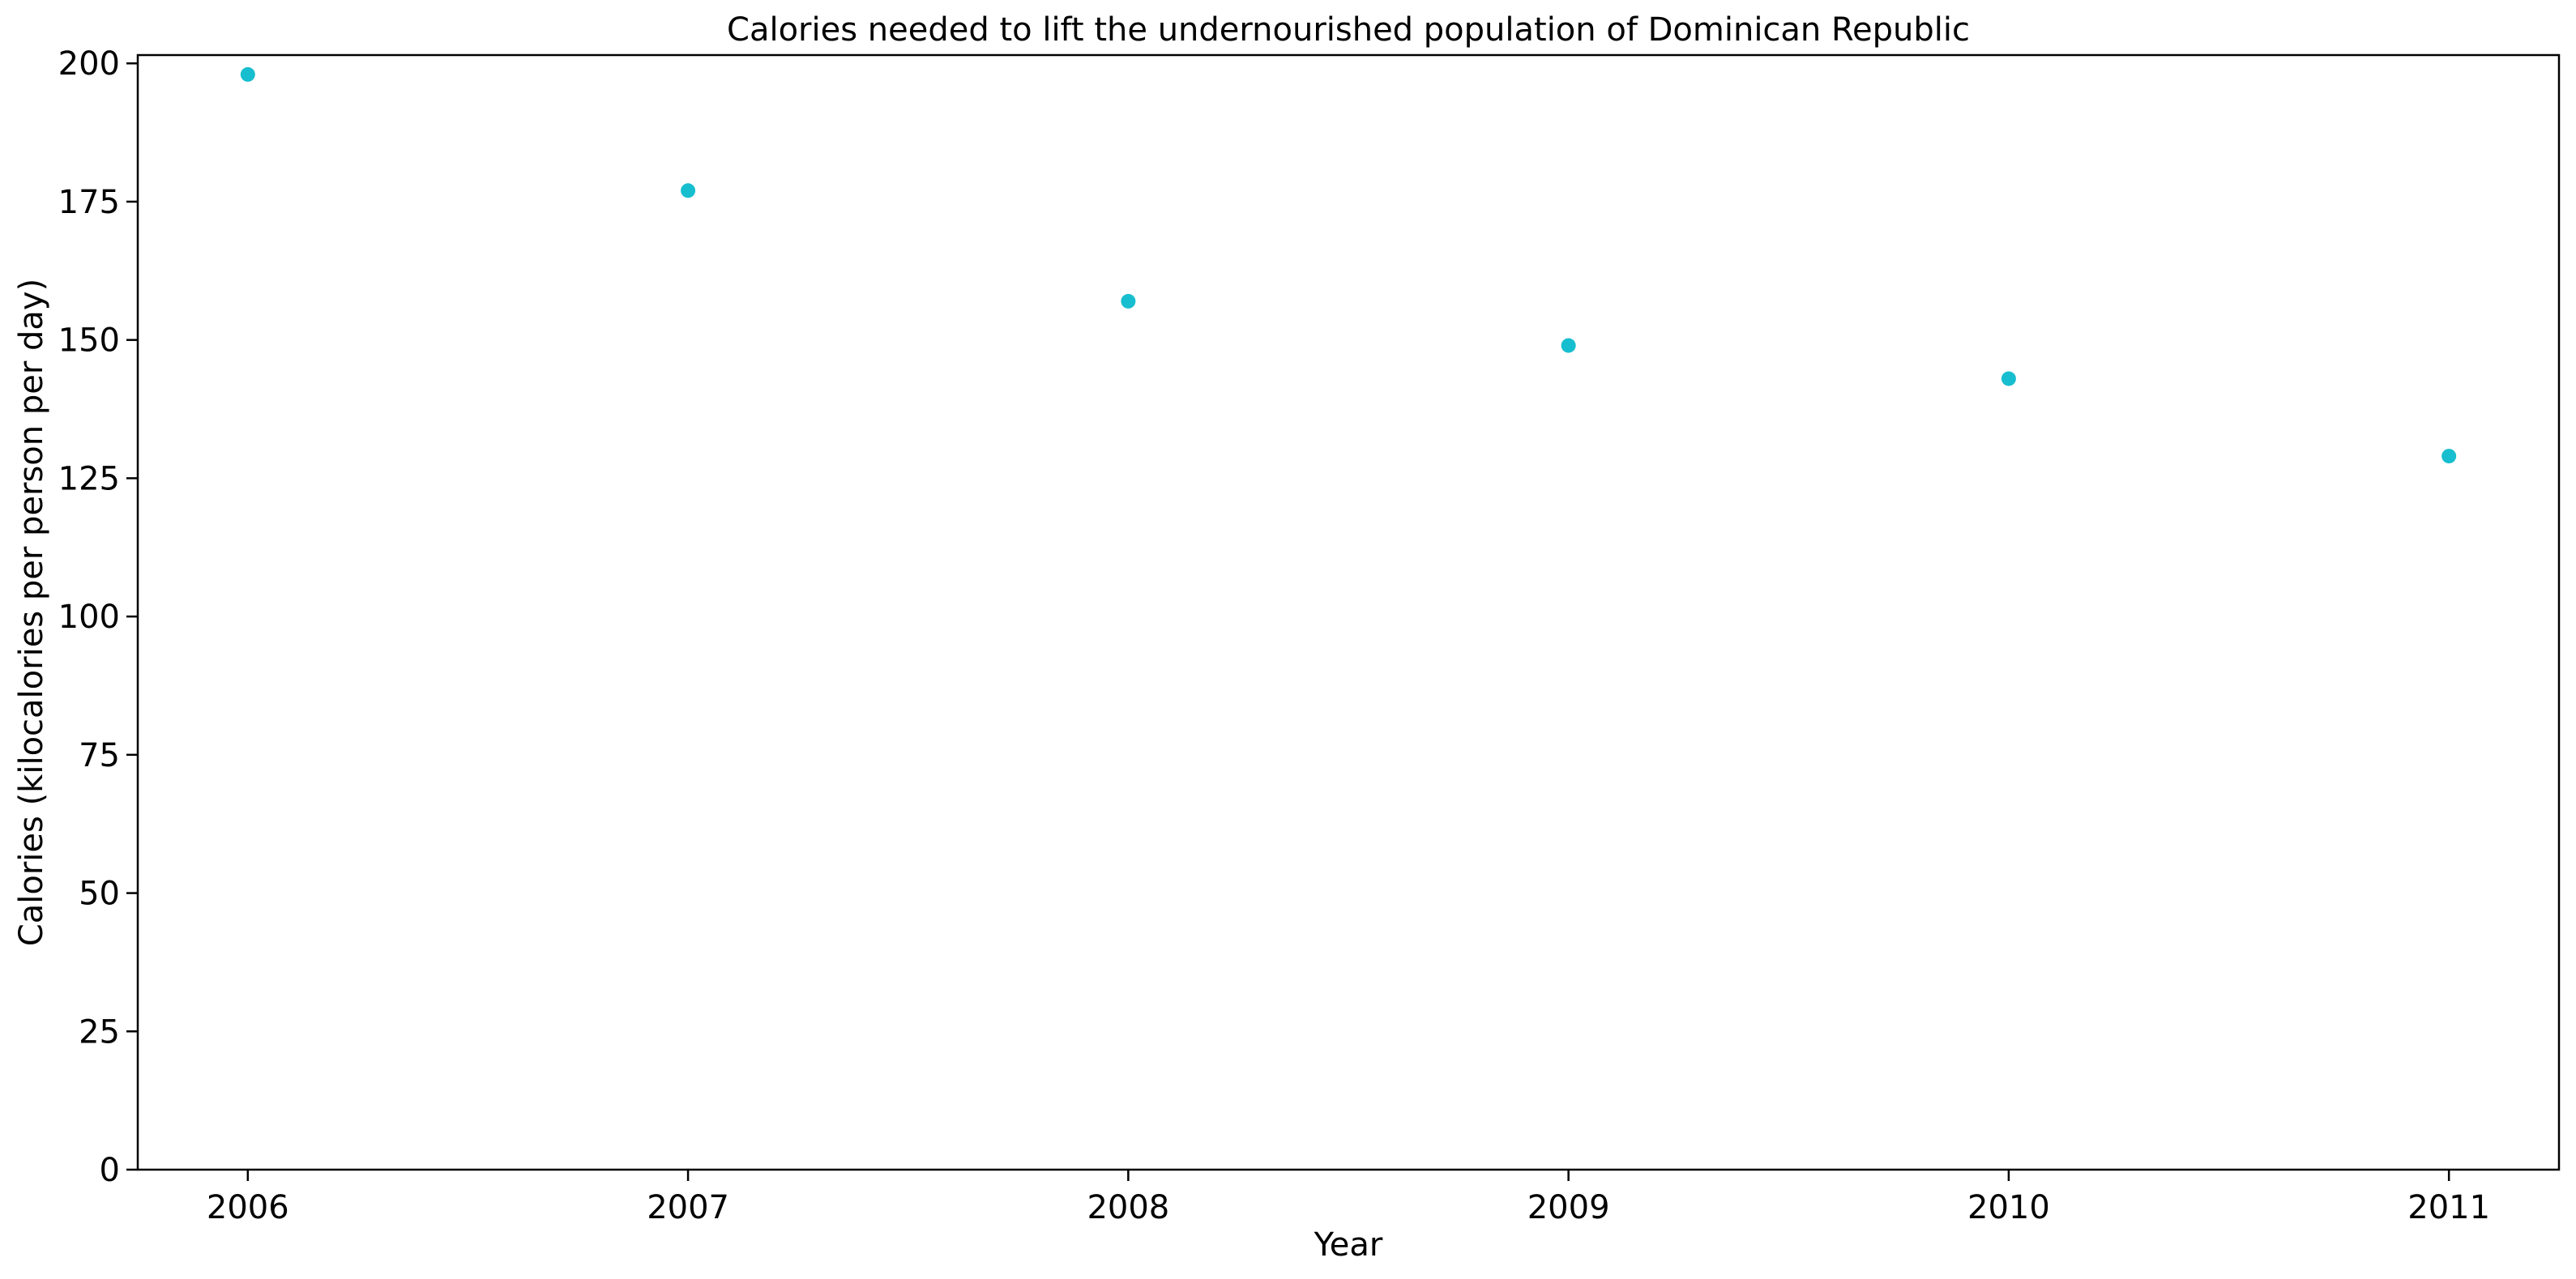 The height and width of the screenshot is (1279, 2576). Describe the element at coordinates (248, 1207) in the screenshot. I see `x-tick-label: 2006` at that location.